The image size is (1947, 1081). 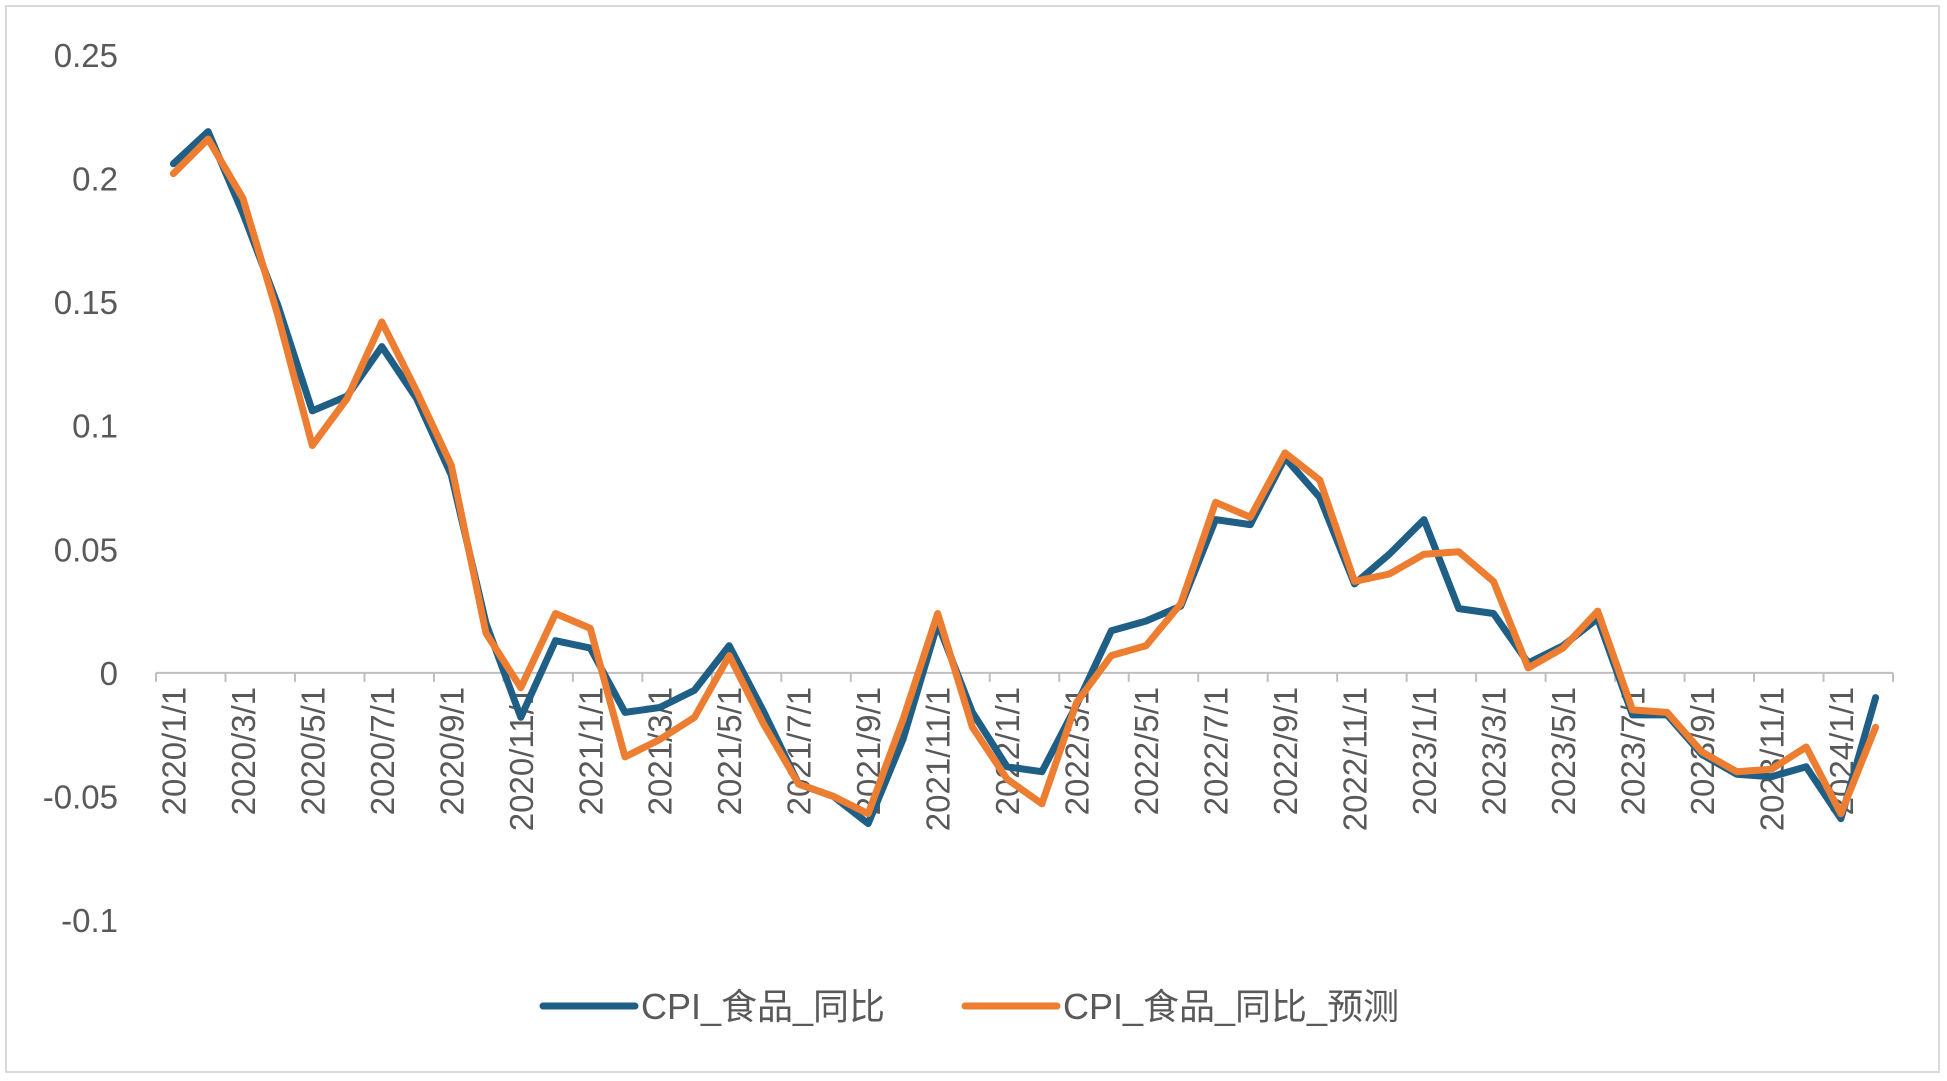 I want to click on x-tick-label: 2022/11/1, so click(x=1355, y=759).